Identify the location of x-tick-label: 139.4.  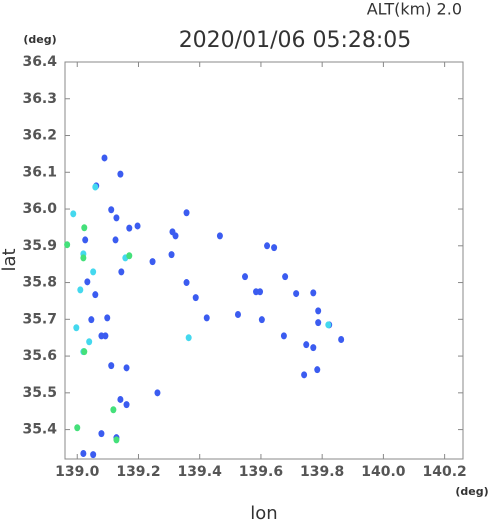
(200, 472).